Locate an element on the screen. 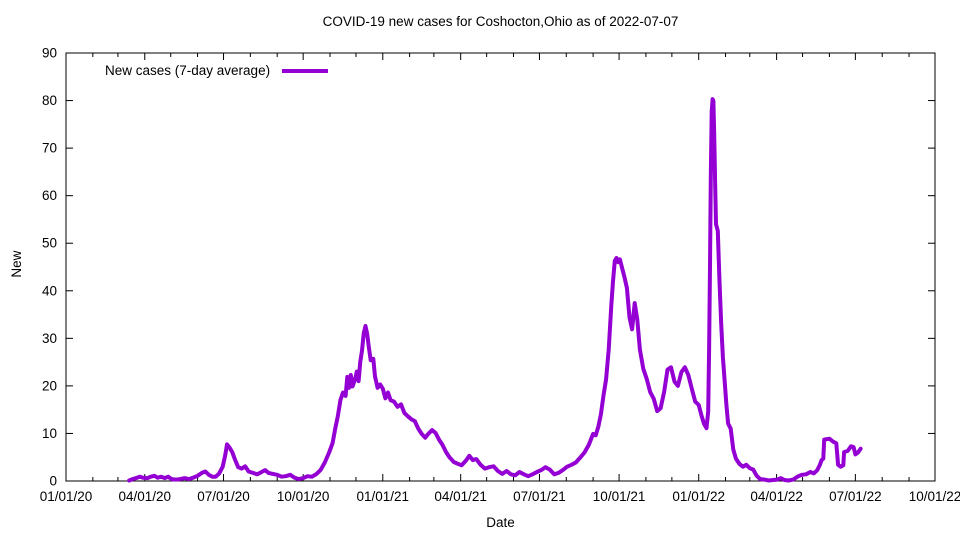 The image size is (960, 540). x-tick-label: 04/01/21 is located at coordinates (460, 496).